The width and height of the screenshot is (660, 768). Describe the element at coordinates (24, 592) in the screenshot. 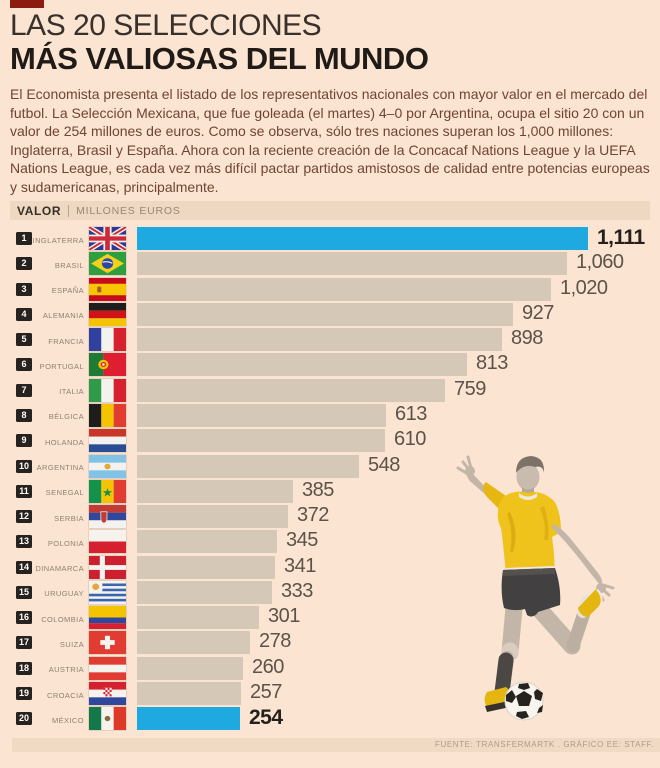

I see `rank-badge: 15` at that location.